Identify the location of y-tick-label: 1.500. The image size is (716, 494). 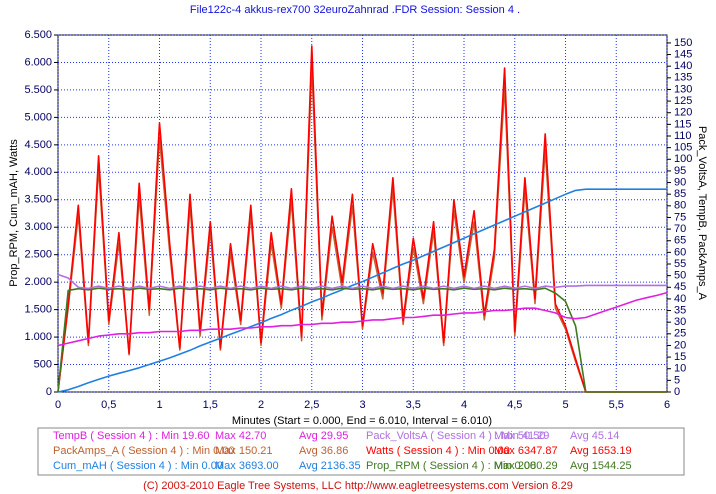
(38, 310).